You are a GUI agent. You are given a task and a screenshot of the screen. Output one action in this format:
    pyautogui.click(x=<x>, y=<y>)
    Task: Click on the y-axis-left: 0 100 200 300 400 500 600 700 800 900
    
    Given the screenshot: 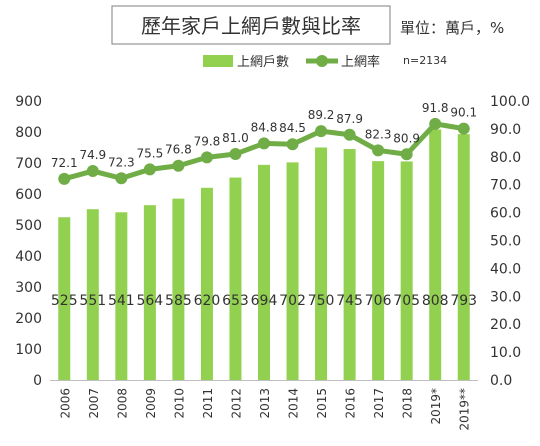 What is the action you would take?
    pyautogui.click(x=28, y=241)
    